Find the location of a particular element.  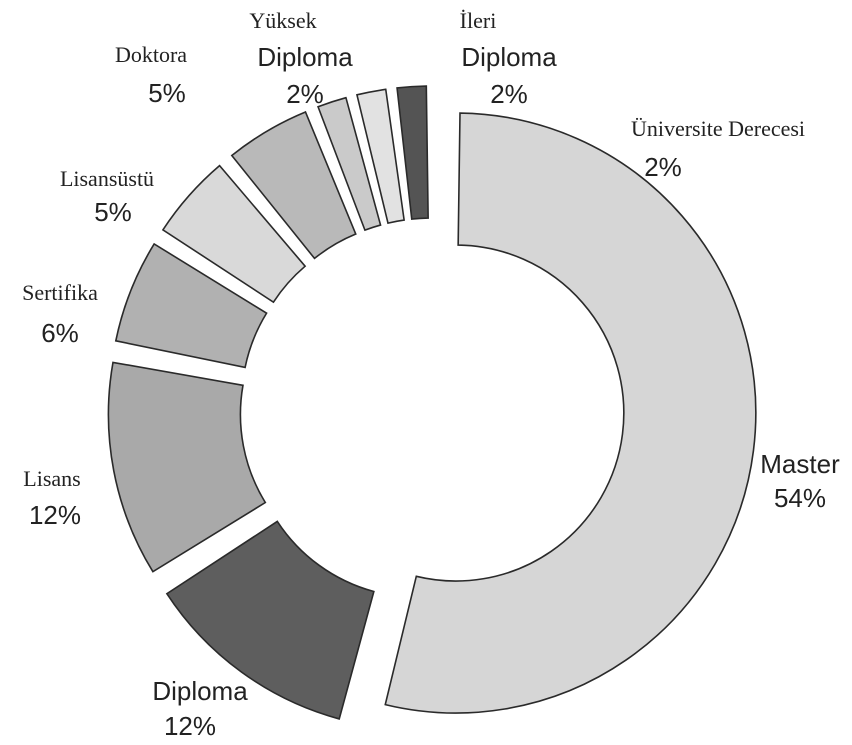

label-sertifika-name: Sertifika is located at coordinates (60, 292).